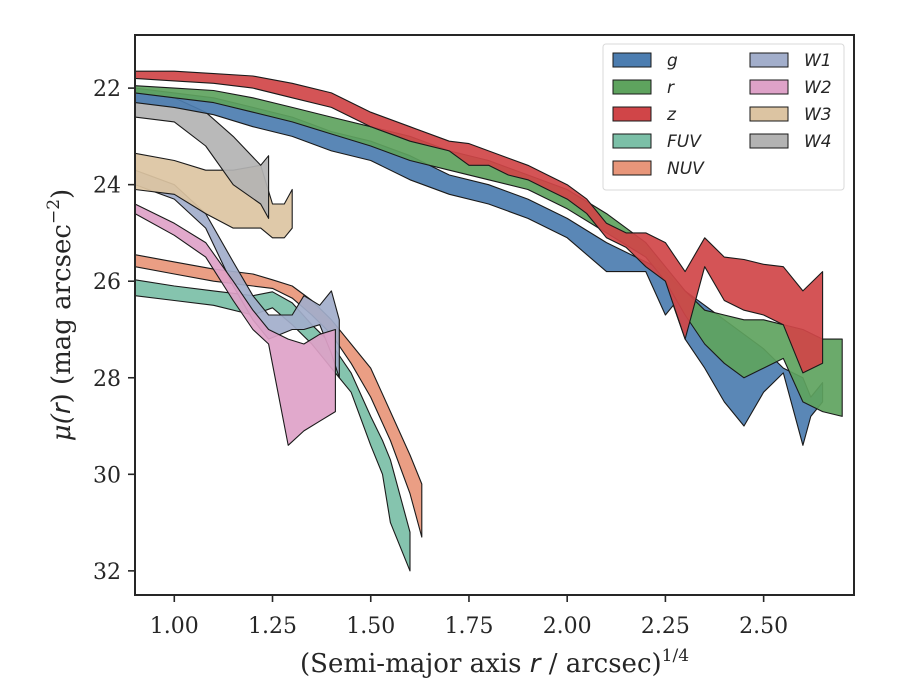 This screenshot has height=700, width=900. Describe the element at coordinates (763, 626) in the screenshot. I see `x-tick-label: 2.50` at that location.